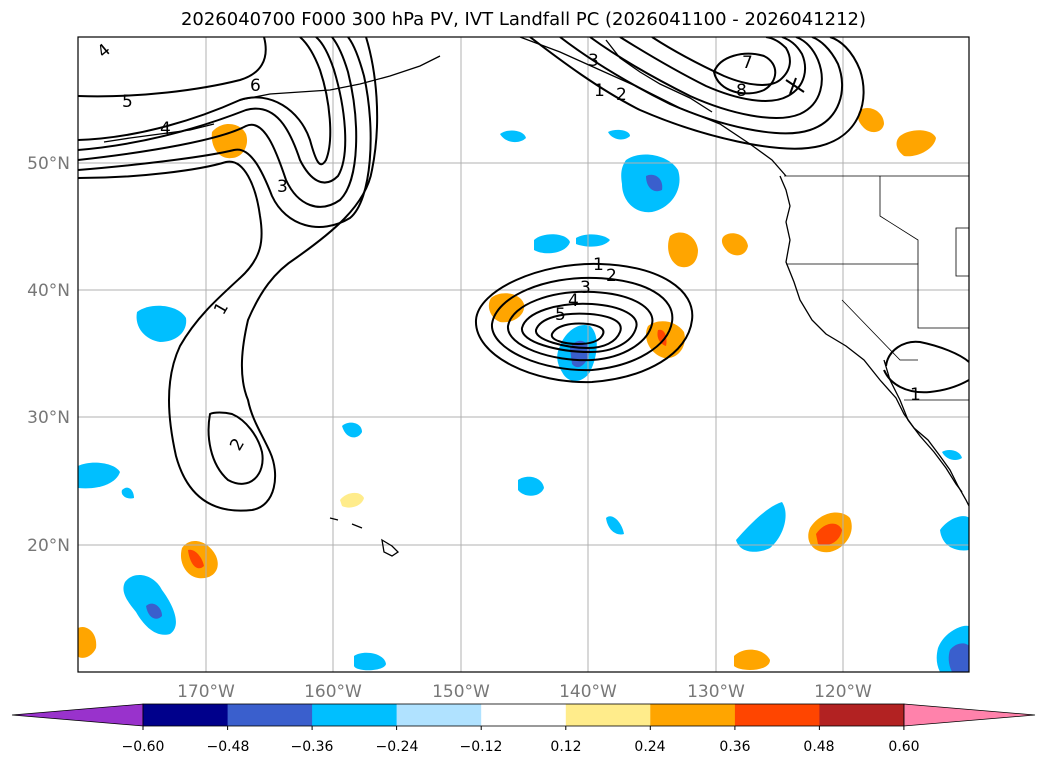 The image size is (1047, 765). What do you see at coordinates (716, 692) in the screenshot?
I see `lon-label: 130°W` at bounding box center [716, 692].